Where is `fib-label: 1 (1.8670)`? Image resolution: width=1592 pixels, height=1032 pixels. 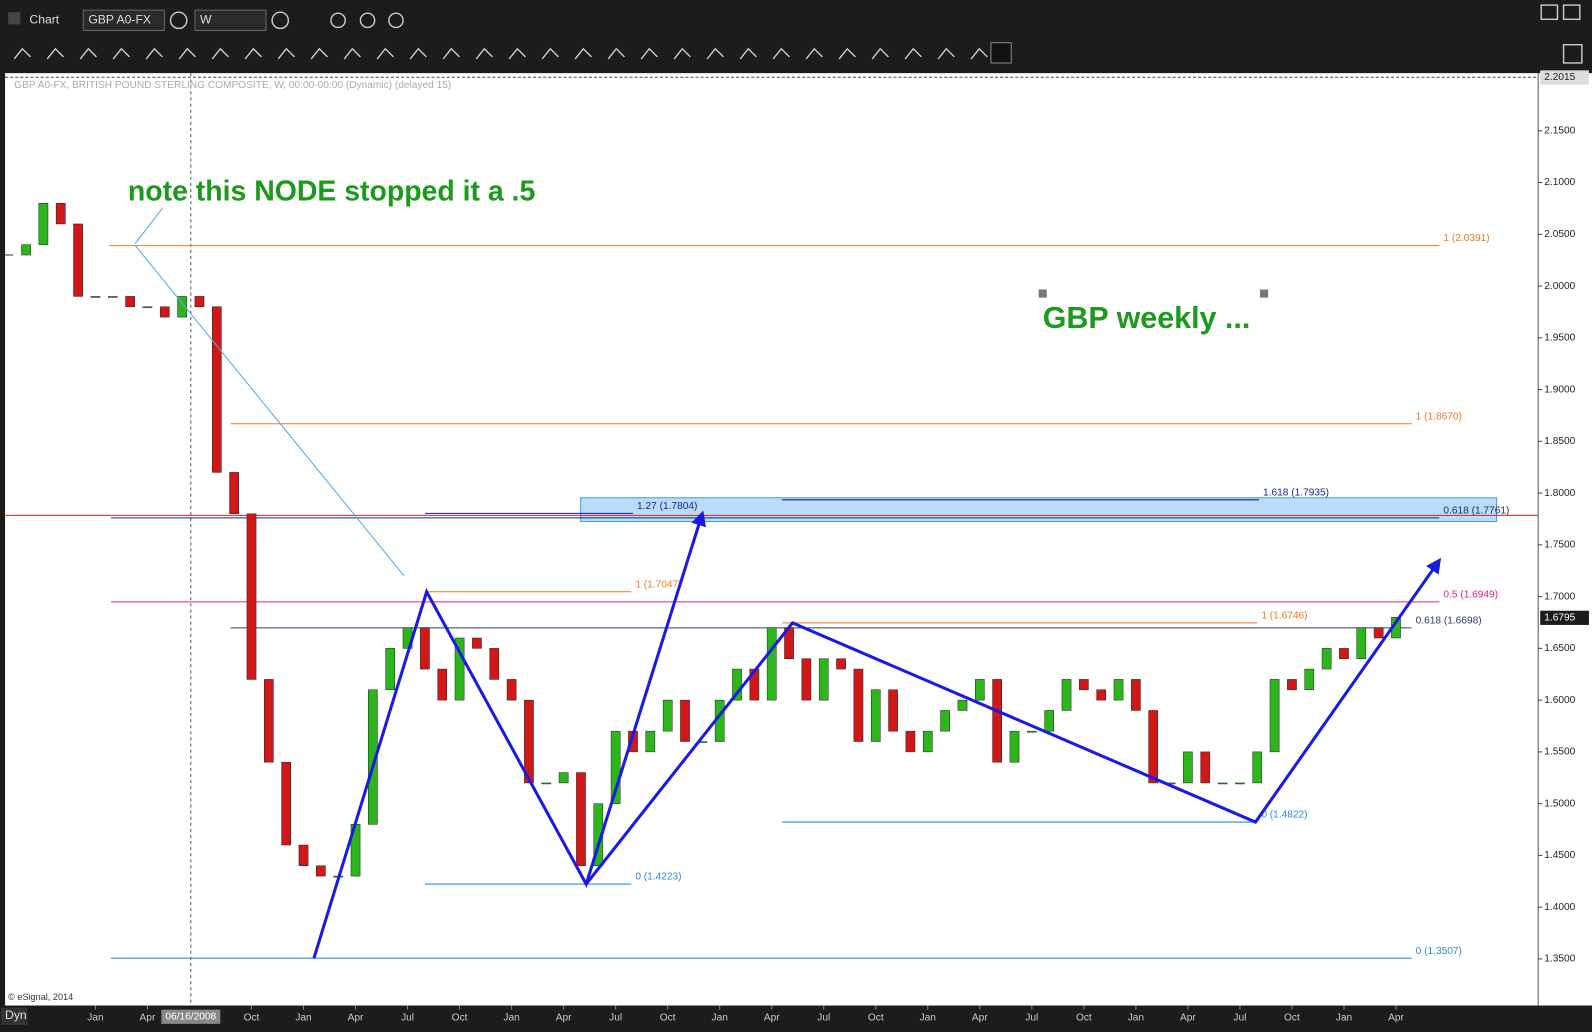
fib-label: 1 (1.8670) is located at coordinates (1439, 416).